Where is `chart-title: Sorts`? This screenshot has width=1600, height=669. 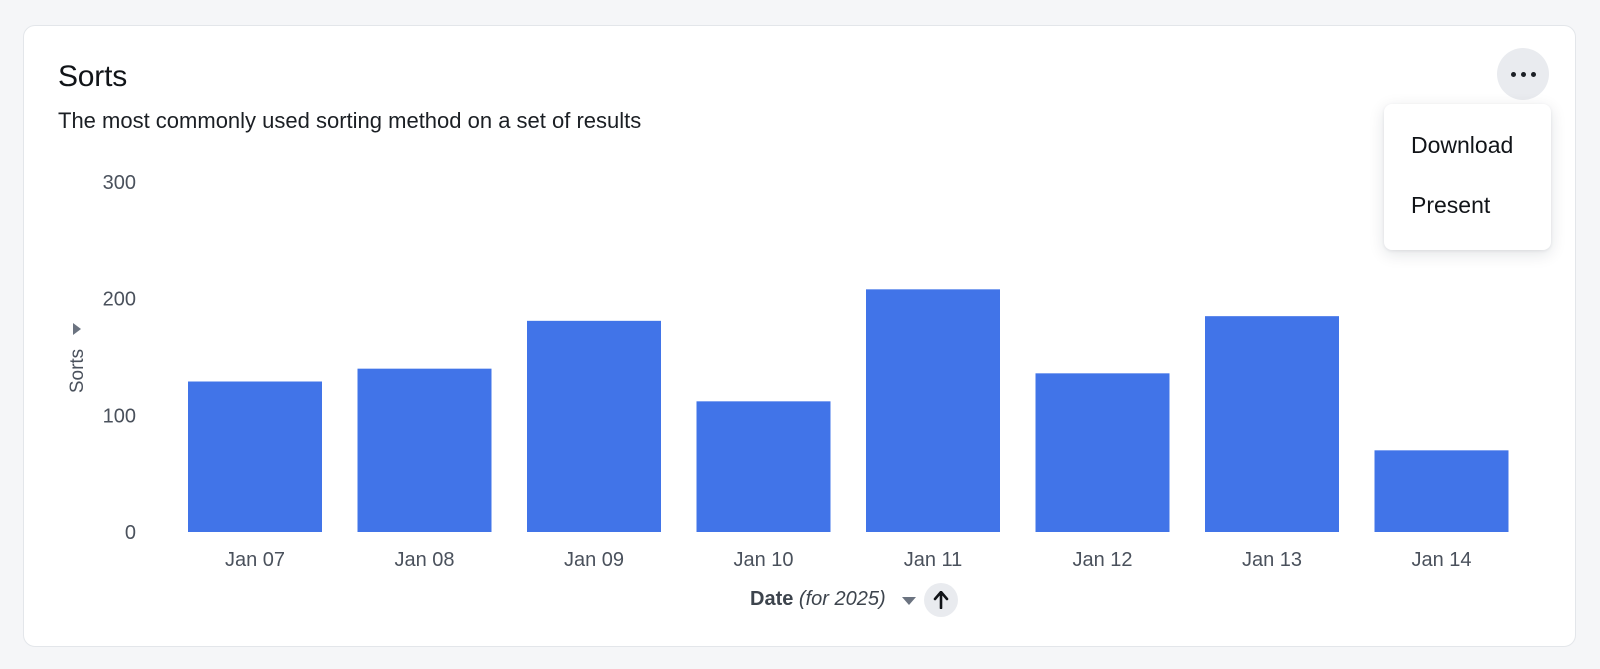 chart-title: Sorts is located at coordinates (93, 76).